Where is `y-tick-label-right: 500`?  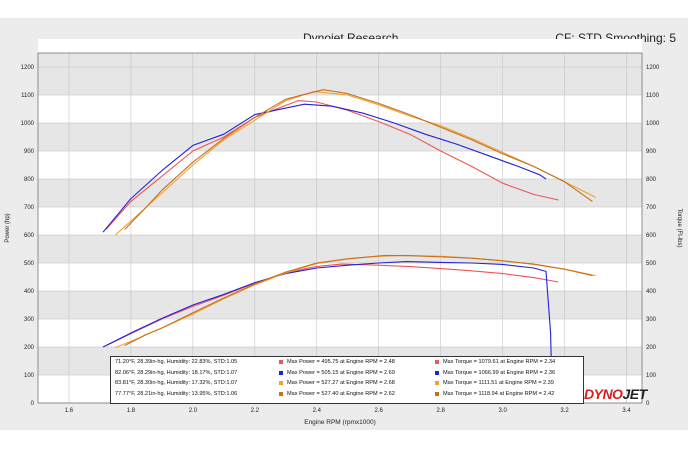 y-tick-label-right: 500 is located at coordinates (651, 264).